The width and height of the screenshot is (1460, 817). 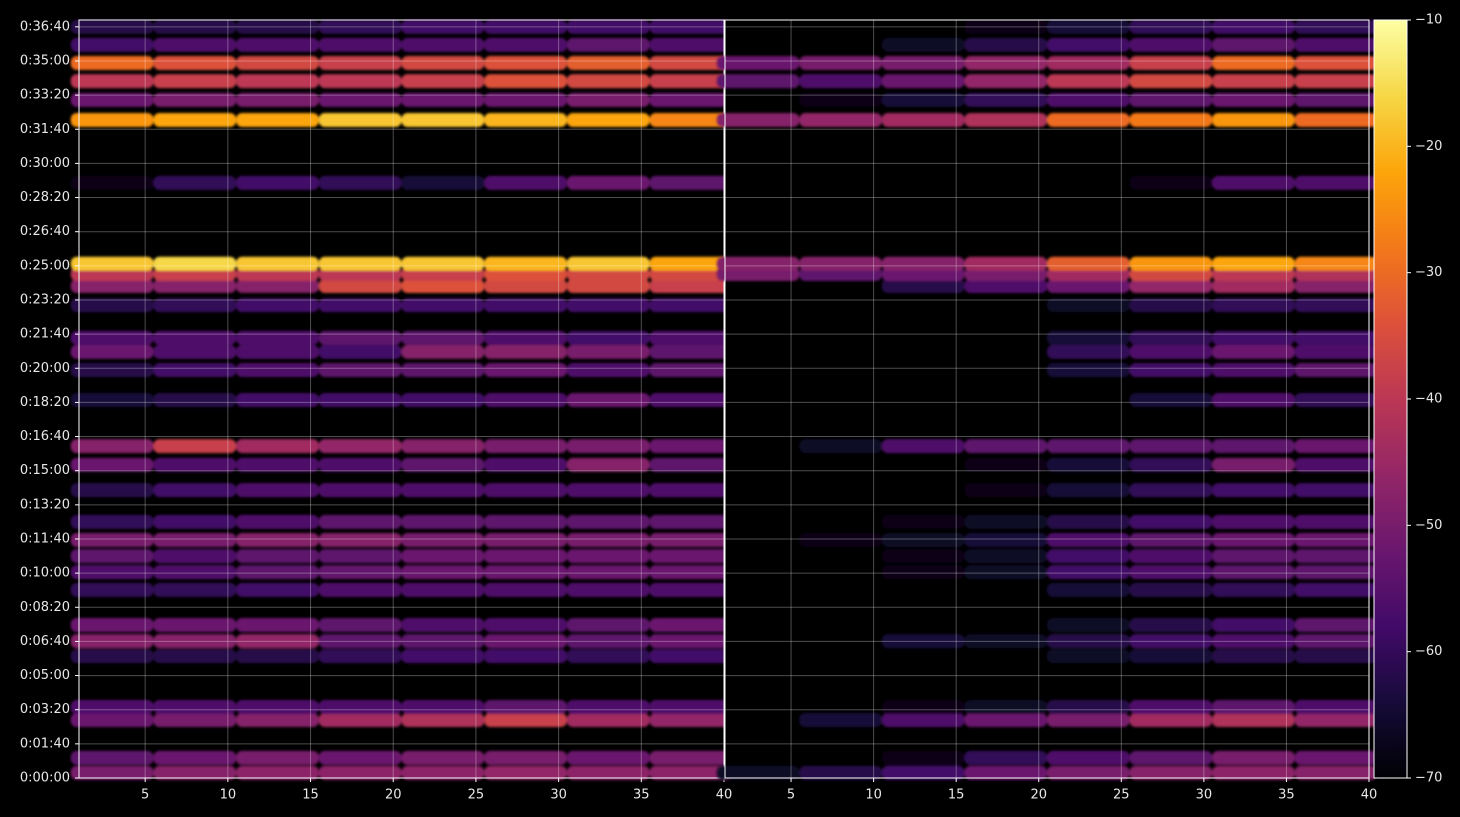 I want to click on y-tick-label: 0:11:40, so click(x=45, y=538).